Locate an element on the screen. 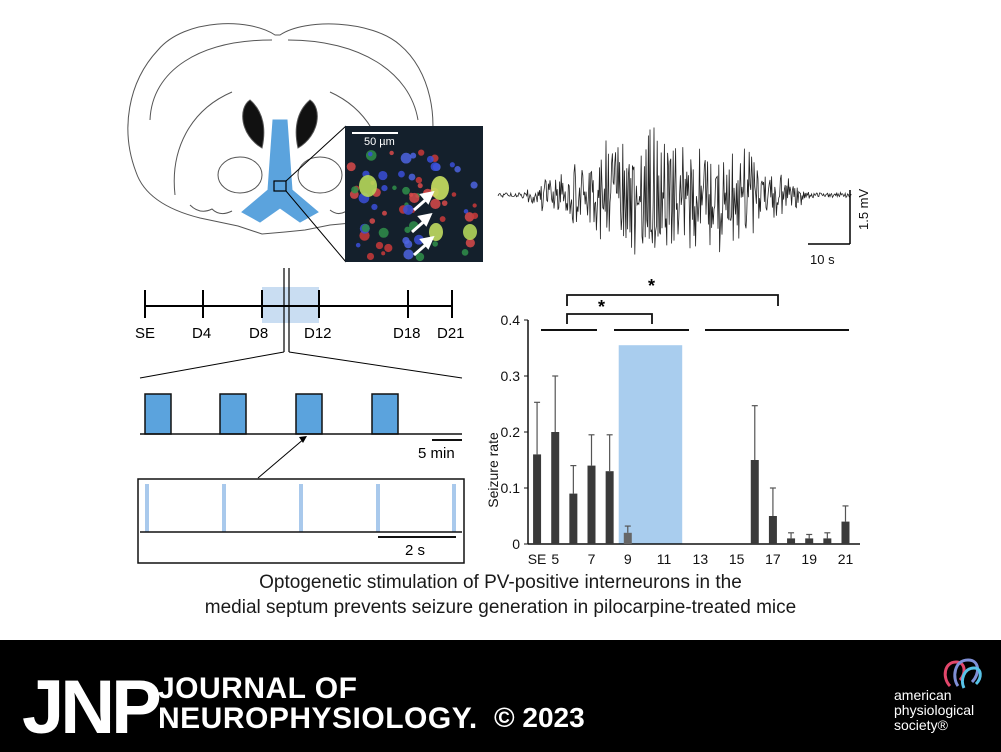  timeline-label: D8 is located at coordinates (258, 333).